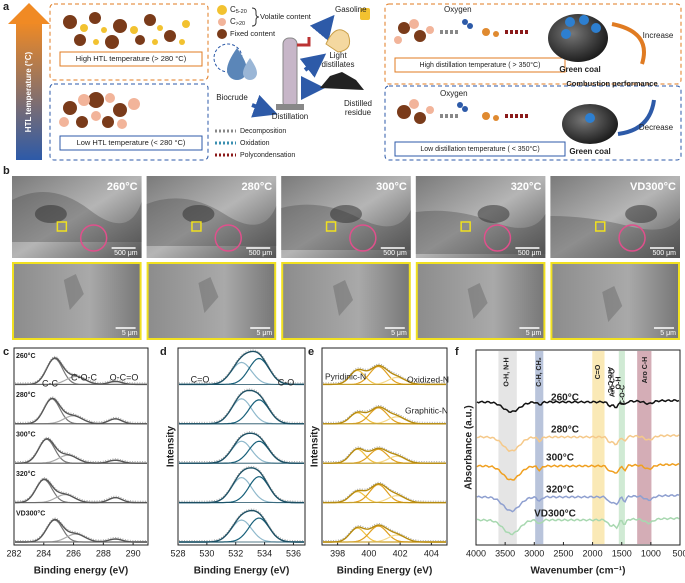 This screenshot has width=685, height=583. What do you see at coordinates (656, 127) in the screenshot?
I see `trend-label: Decrease` at bounding box center [656, 127].